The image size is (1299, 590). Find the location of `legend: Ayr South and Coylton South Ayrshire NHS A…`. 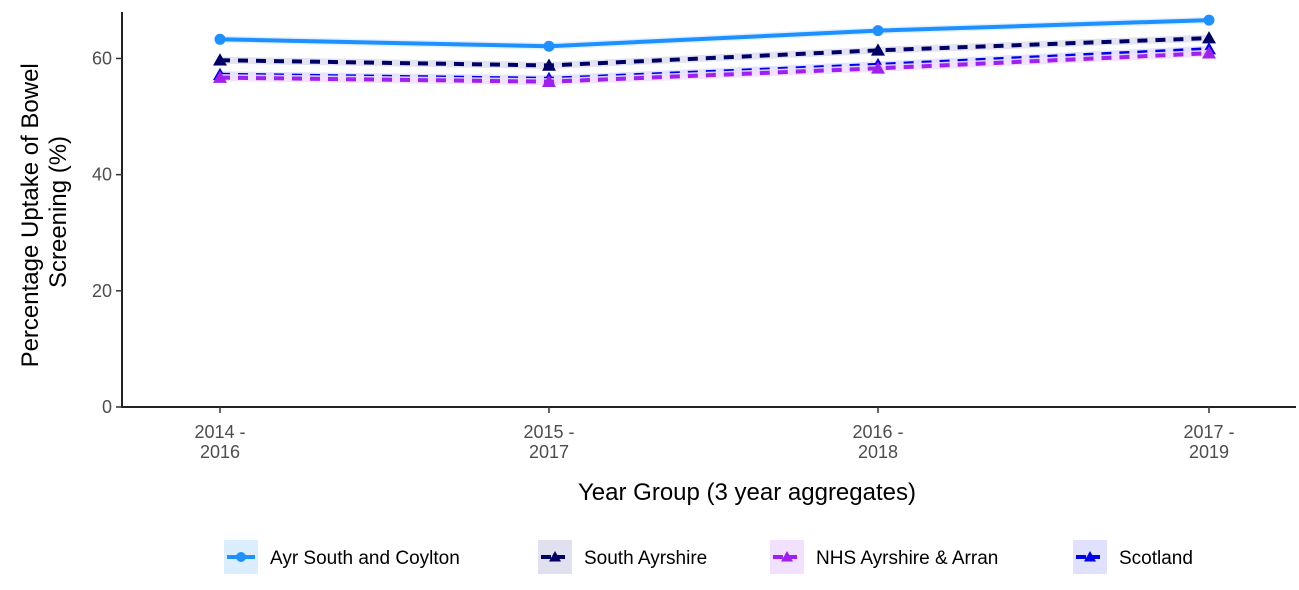

legend: Ayr South and Coylton South Ayrshire NHS A… is located at coordinates (708, 557).